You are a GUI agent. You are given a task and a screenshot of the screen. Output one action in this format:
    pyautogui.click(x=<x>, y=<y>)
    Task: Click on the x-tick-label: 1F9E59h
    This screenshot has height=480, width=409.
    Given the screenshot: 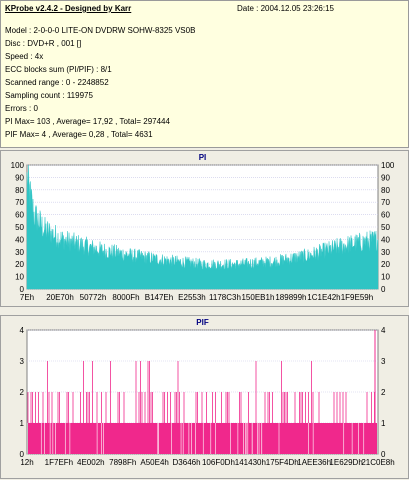 What is the action you would take?
    pyautogui.click(x=357, y=297)
    